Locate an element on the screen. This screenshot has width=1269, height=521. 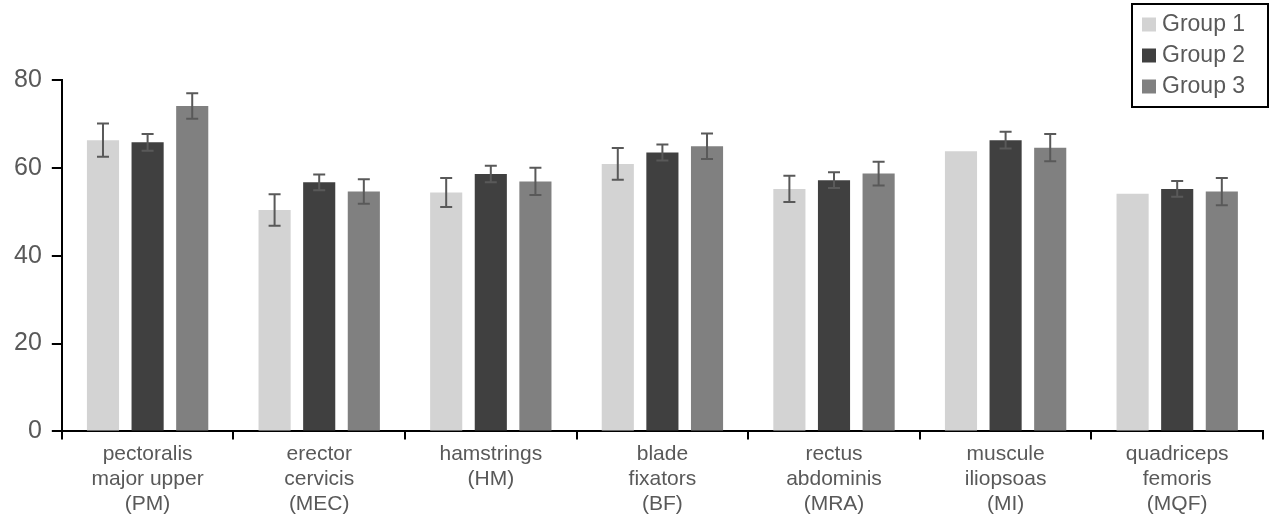
y-tick-label: 20 is located at coordinates (28, 341).